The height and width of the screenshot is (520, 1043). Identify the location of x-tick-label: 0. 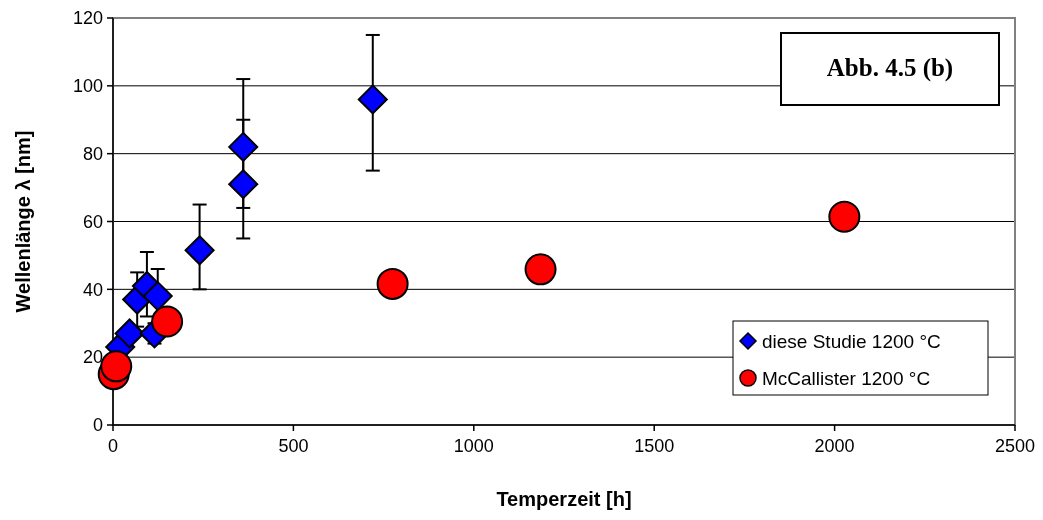
(113, 446).